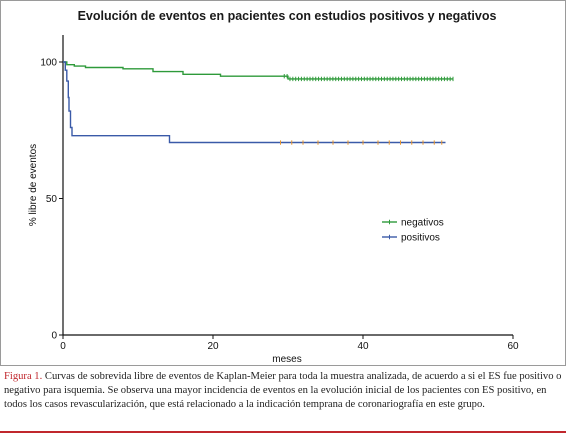 This screenshot has height=435, width=566. What do you see at coordinates (422, 223) in the screenshot?
I see `legend-label-negativos: negativos` at bounding box center [422, 223].